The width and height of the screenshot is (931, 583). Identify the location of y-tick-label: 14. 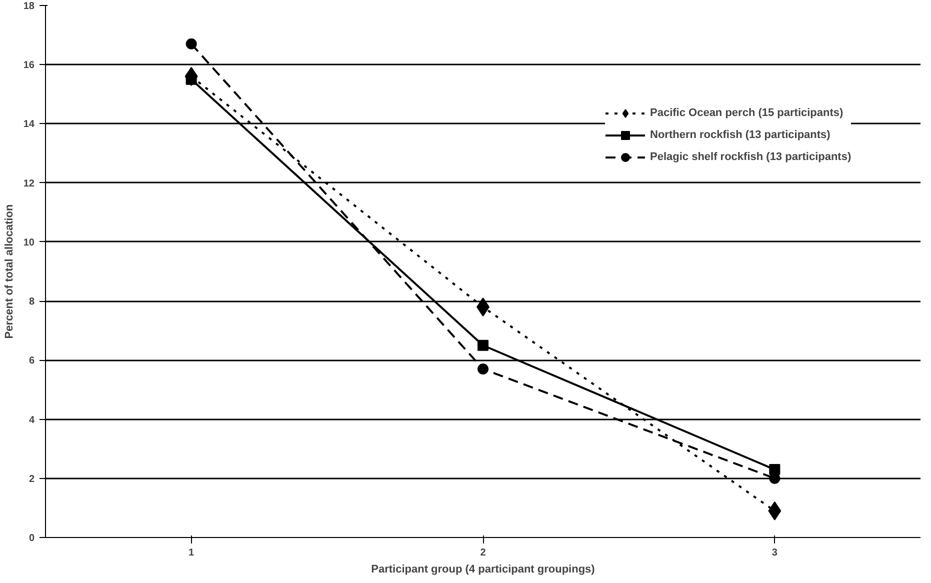
(29, 124).